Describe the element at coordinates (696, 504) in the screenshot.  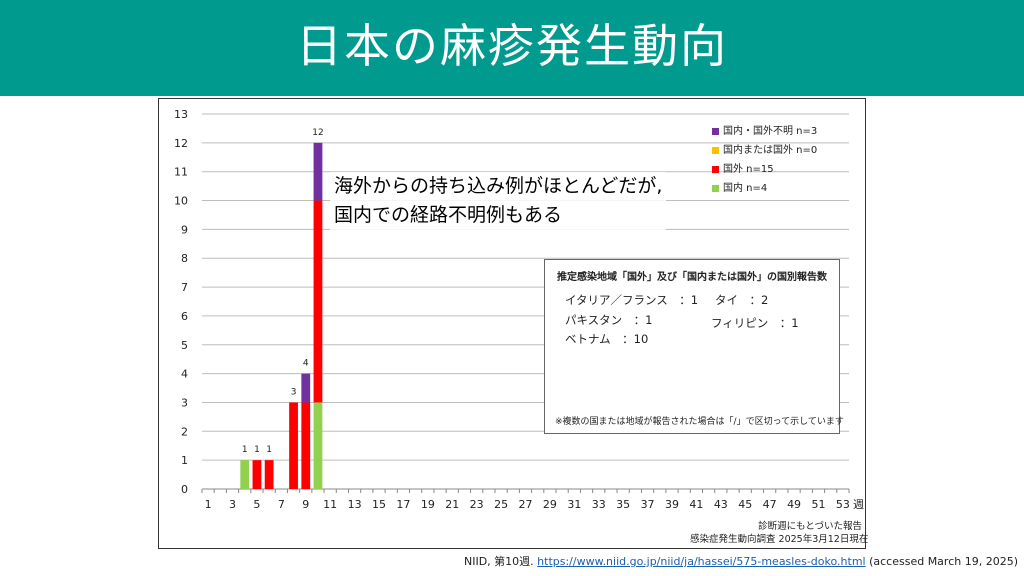
I see `x-tick-label: 41` at that location.